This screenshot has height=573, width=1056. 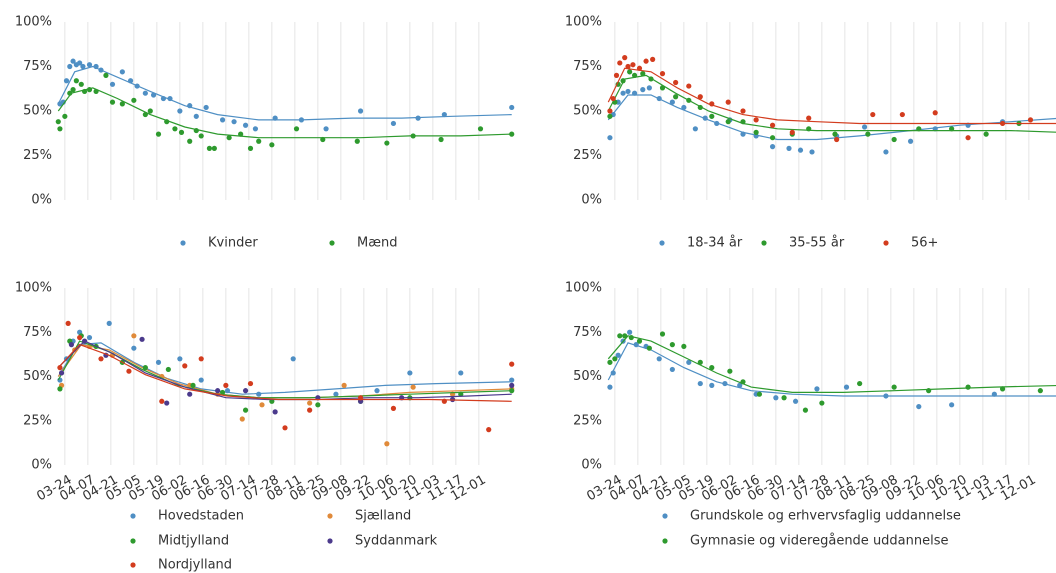 I want to click on legend-label: Sjælland, so click(x=383, y=516).